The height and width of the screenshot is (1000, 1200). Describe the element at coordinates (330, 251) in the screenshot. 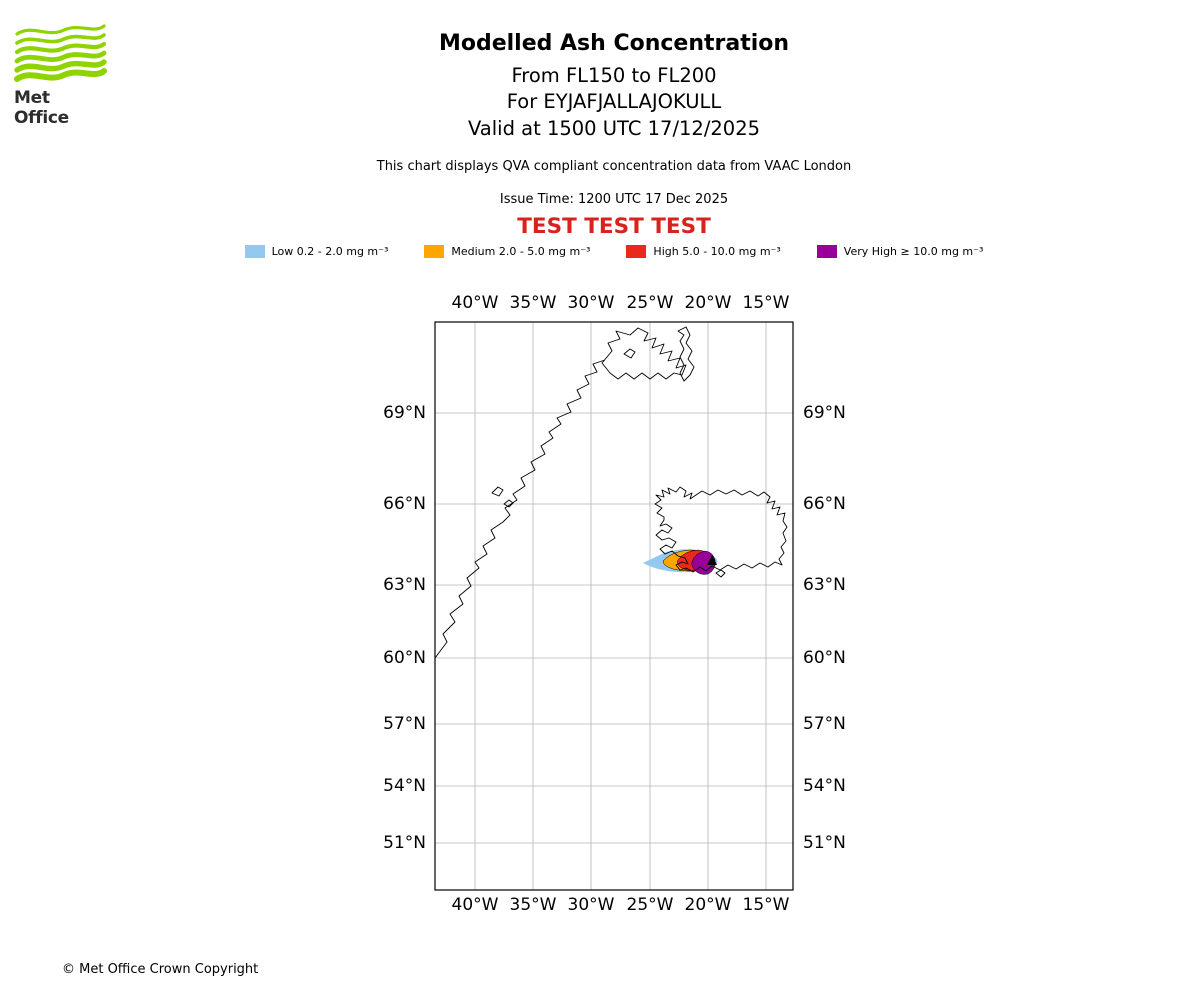

I see `legend-label-low: Low 0.2 - 2.0 mg m⁻³` at that location.